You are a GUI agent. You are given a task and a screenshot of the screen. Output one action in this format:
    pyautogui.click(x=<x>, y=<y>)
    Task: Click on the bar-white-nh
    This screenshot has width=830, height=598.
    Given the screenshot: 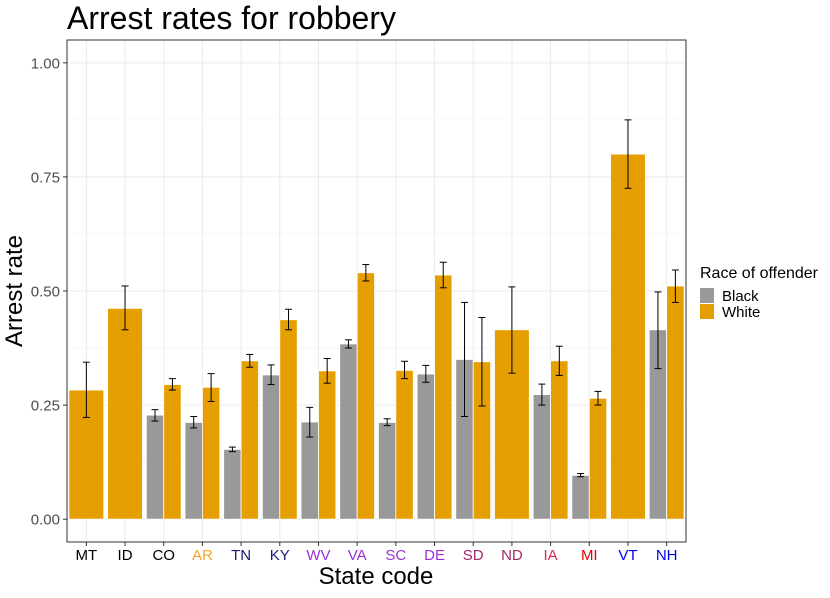 What is the action you would take?
    pyautogui.click(x=675, y=402)
    